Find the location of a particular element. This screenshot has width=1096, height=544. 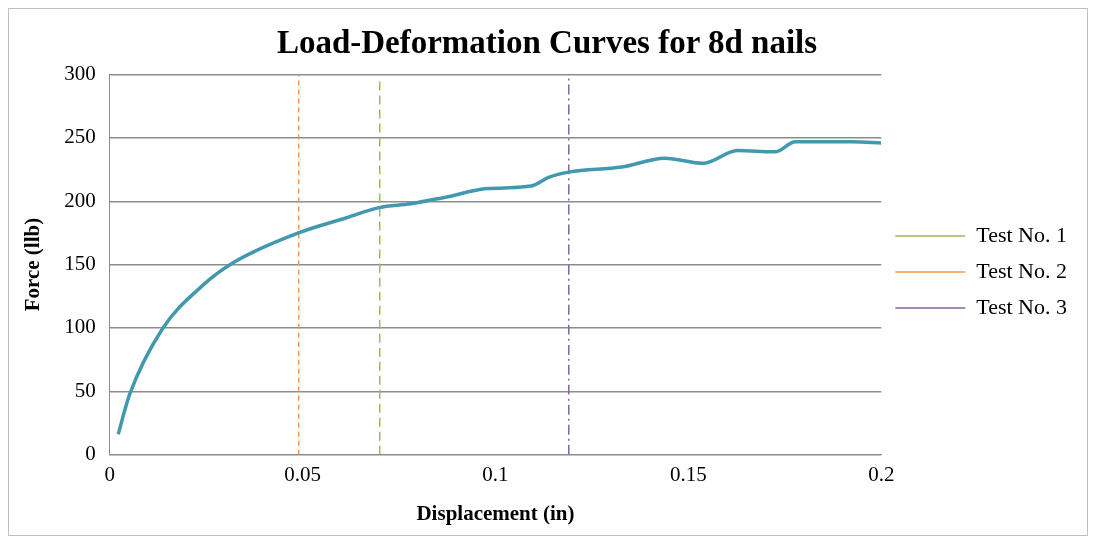

x-tick-label: 0.2 is located at coordinates (881, 473).